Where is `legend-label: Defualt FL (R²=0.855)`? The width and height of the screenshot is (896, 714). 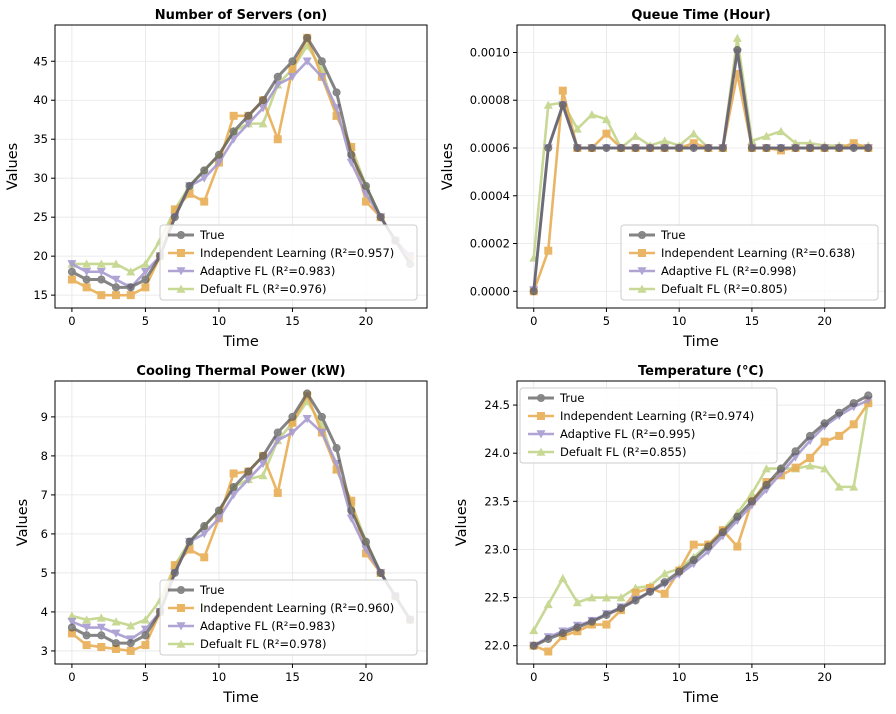
legend-label: Defualt FL (R²=0.855) is located at coordinates (623, 452).